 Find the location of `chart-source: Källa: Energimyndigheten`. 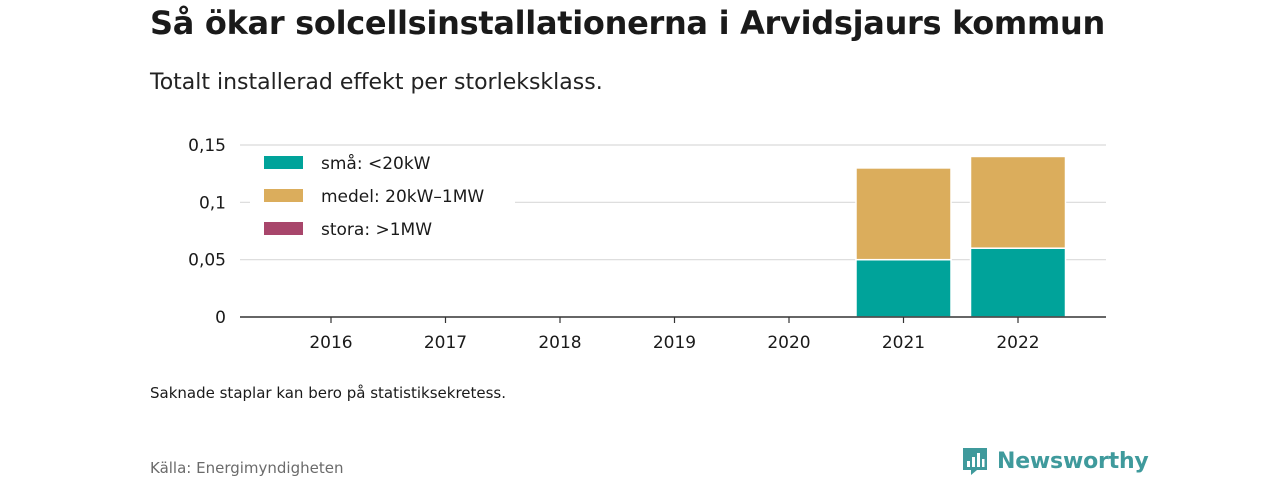

chart-source: Källa: Energimyndigheten is located at coordinates (247, 468).